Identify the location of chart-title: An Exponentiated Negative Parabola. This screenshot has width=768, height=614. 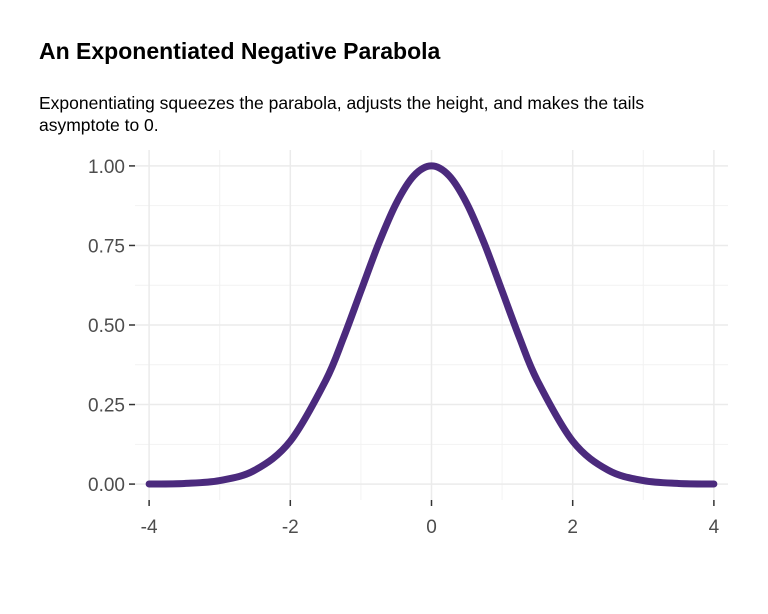
(240, 51).